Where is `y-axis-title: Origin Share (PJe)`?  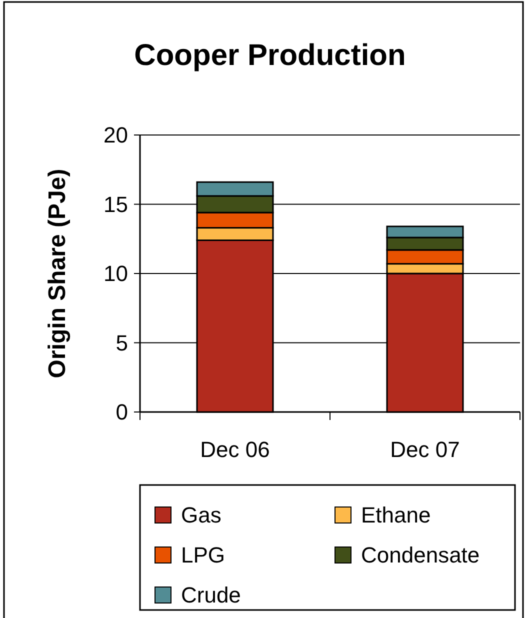 y-axis-title: Origin Share (PJe) is located at coordinates (57, 273).